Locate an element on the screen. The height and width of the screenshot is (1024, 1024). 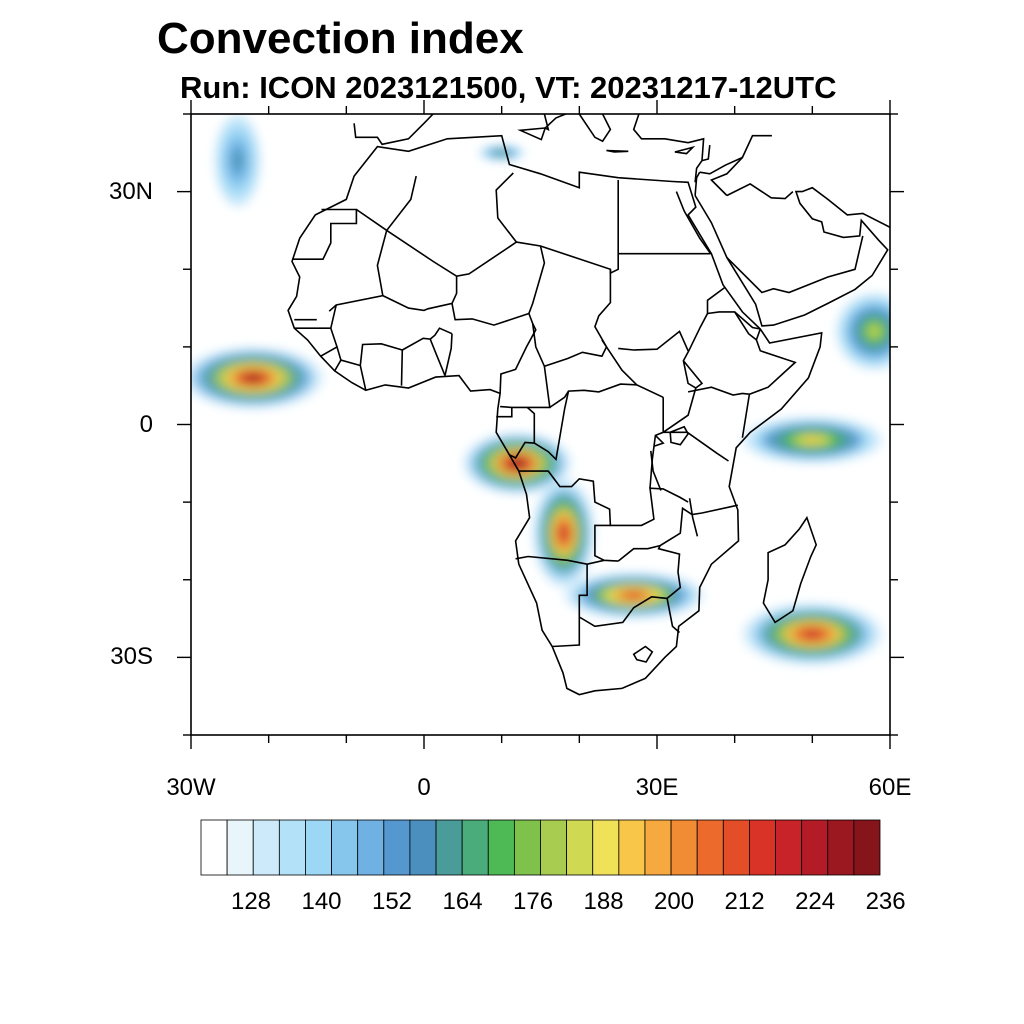
cyprus-coastline is located at coordinates (685, 150).